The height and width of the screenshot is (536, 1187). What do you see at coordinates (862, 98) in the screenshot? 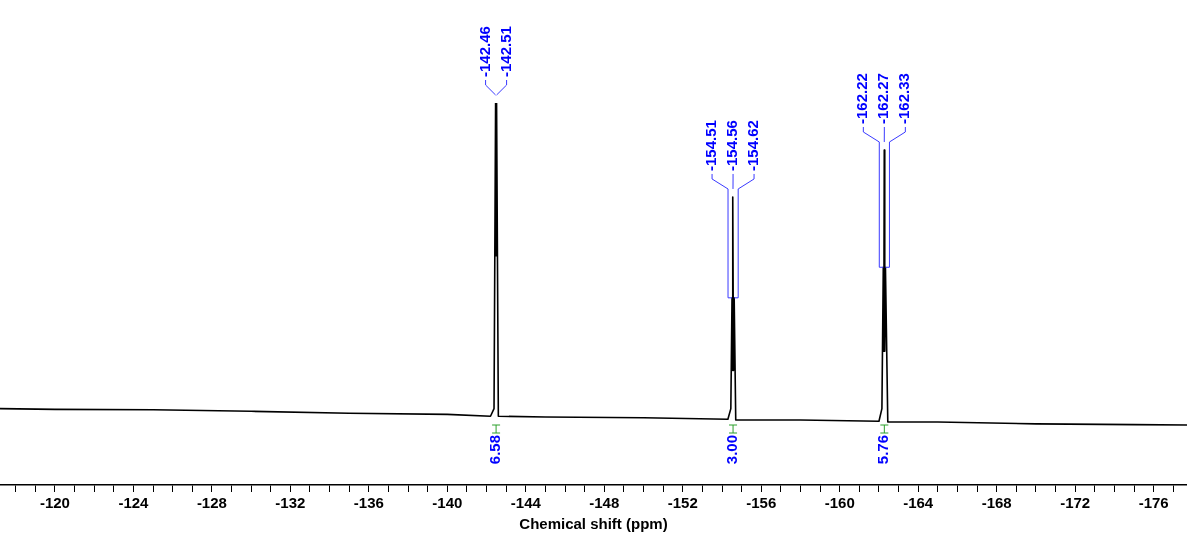
I see `annotation: -162.22` at bounding box center [862, 98].